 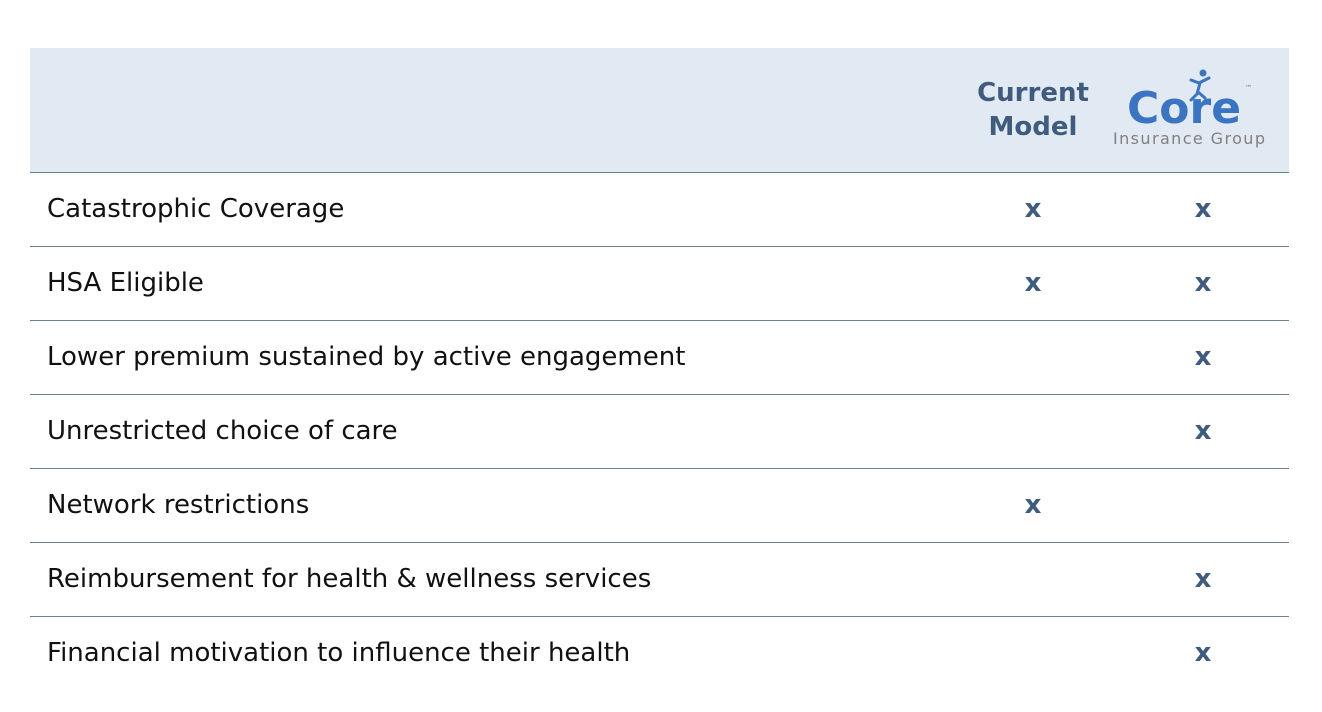 I want to click on logo-figure, so click(x=1200, y=85).